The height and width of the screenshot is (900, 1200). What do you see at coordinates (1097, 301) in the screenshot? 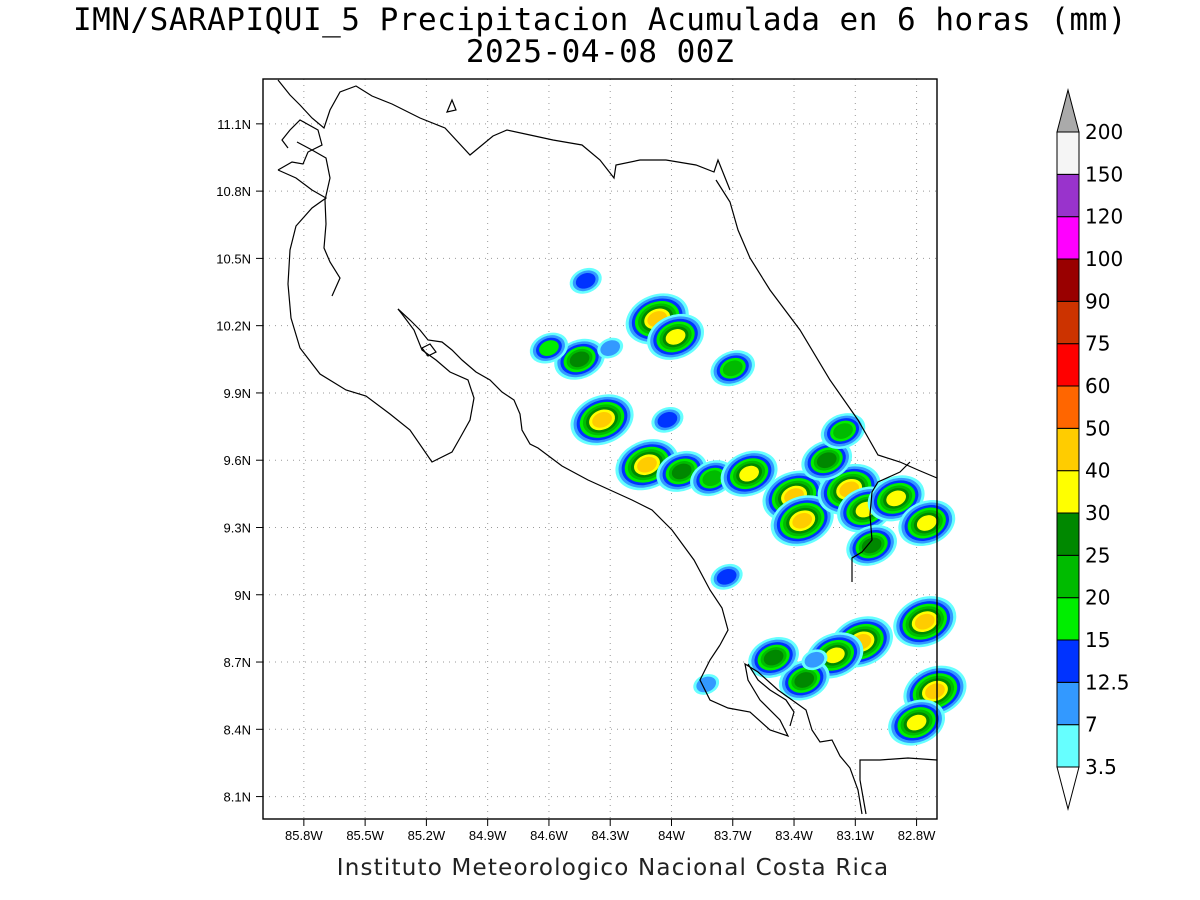
I see `colorbar-label: 90` at bounding box center [1097, 301].